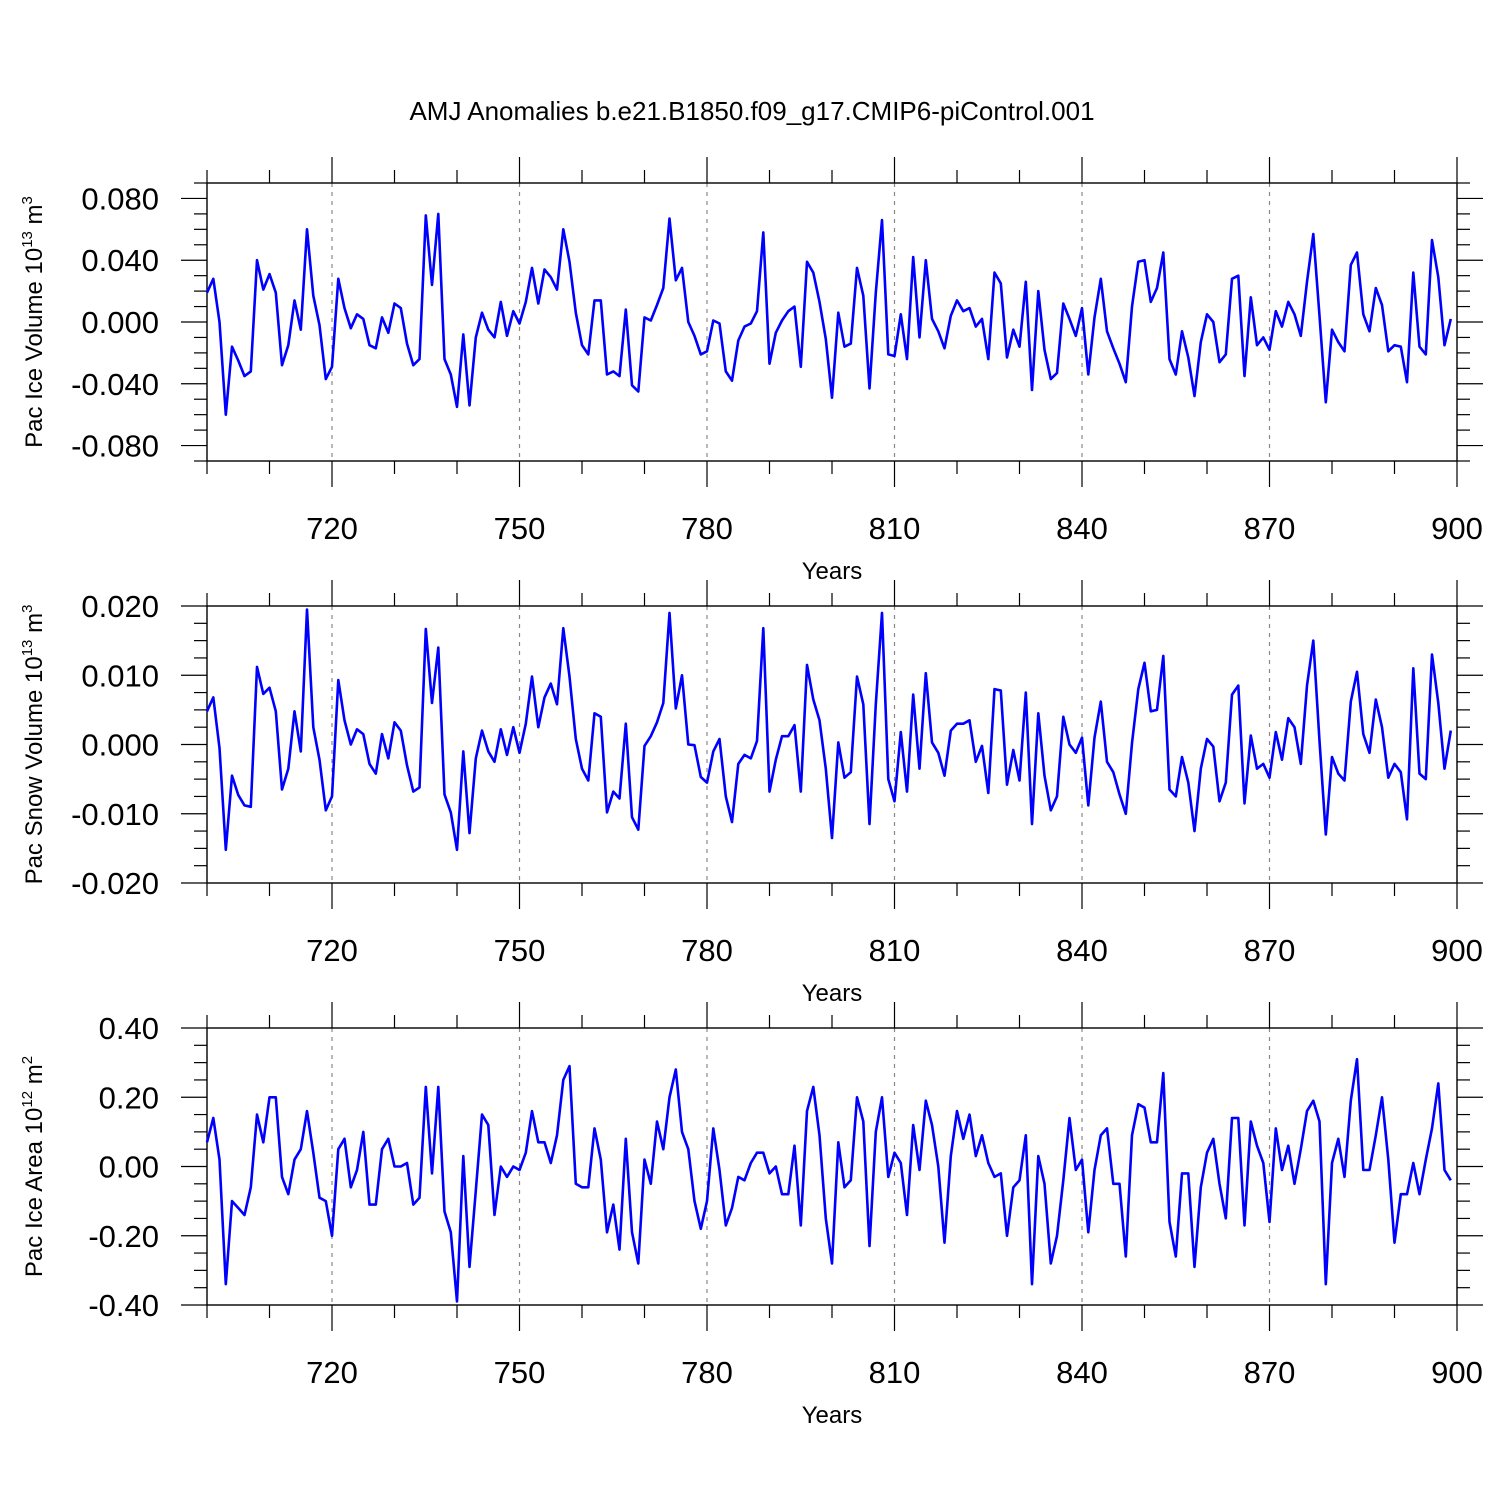 This screenshot has width=1500, height=1500. What do you see at coordinates (120, 198) in the screenshot?
I see `y-tick-label: 0.080` at bounding box center [120, 198].